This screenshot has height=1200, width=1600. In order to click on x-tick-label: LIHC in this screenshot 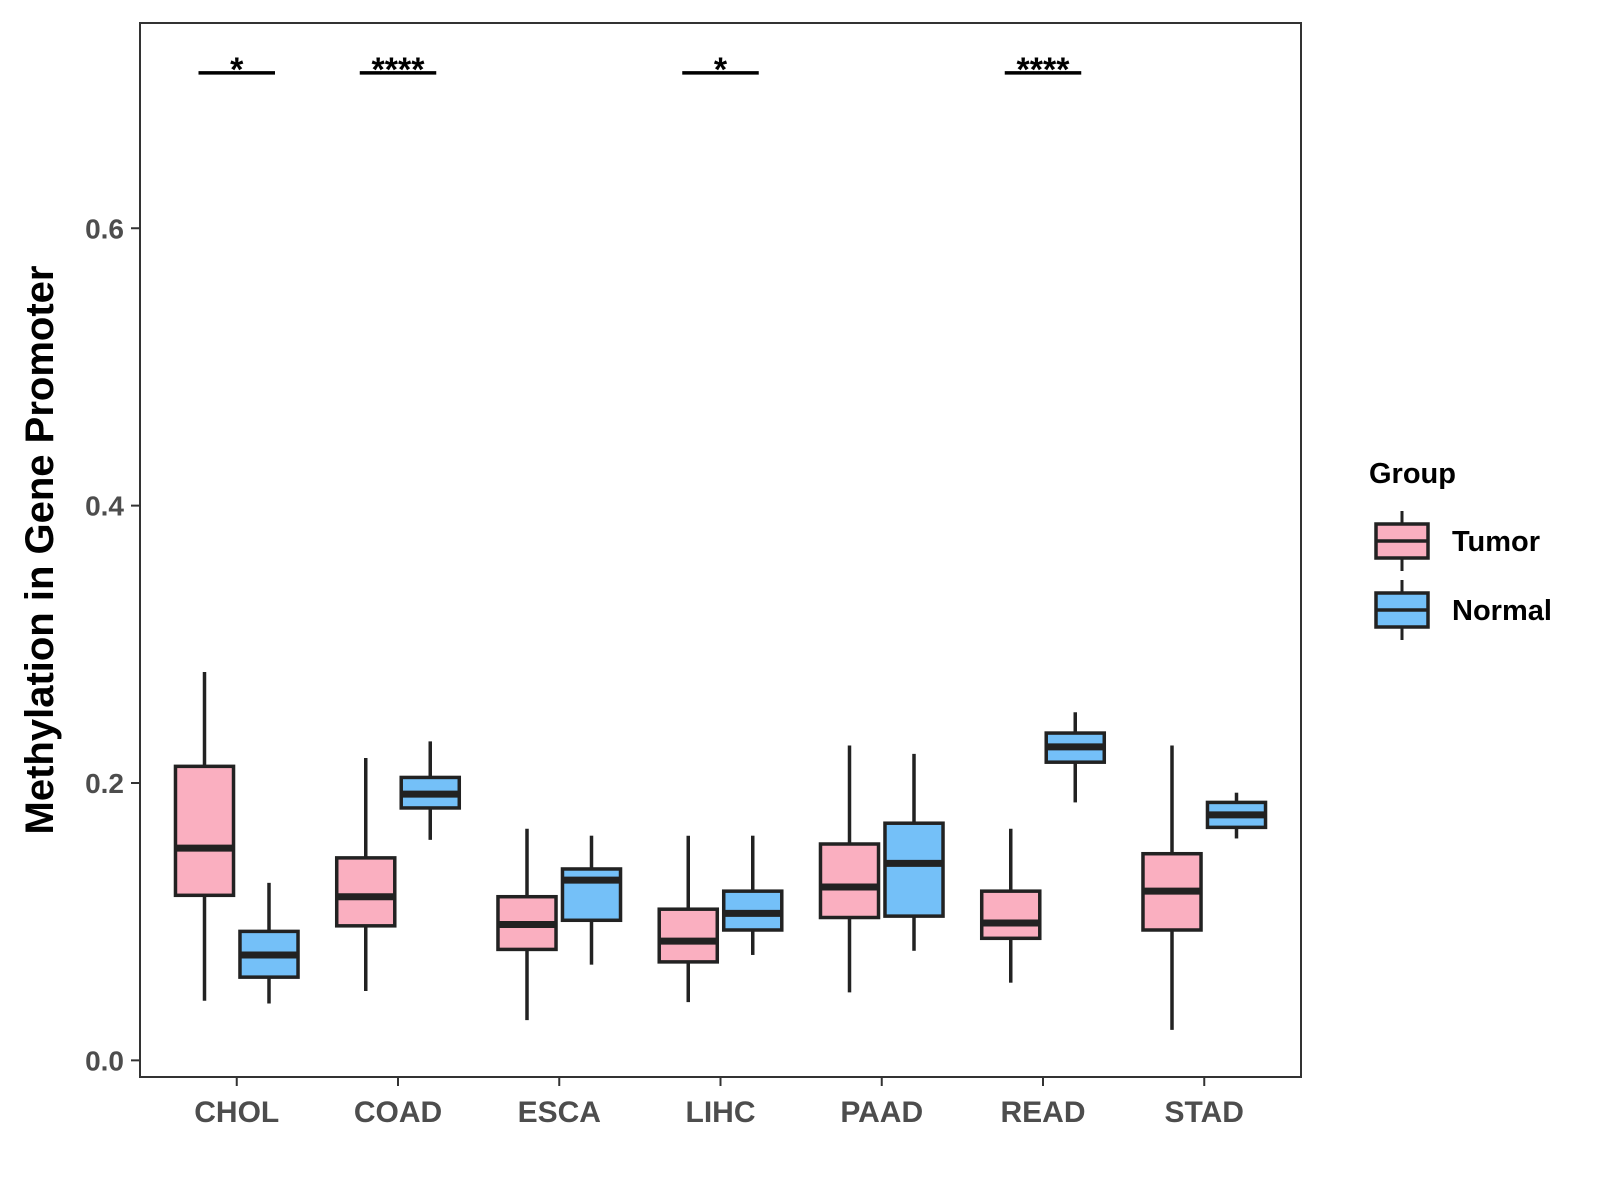, I will do `click(721, 1112)`.